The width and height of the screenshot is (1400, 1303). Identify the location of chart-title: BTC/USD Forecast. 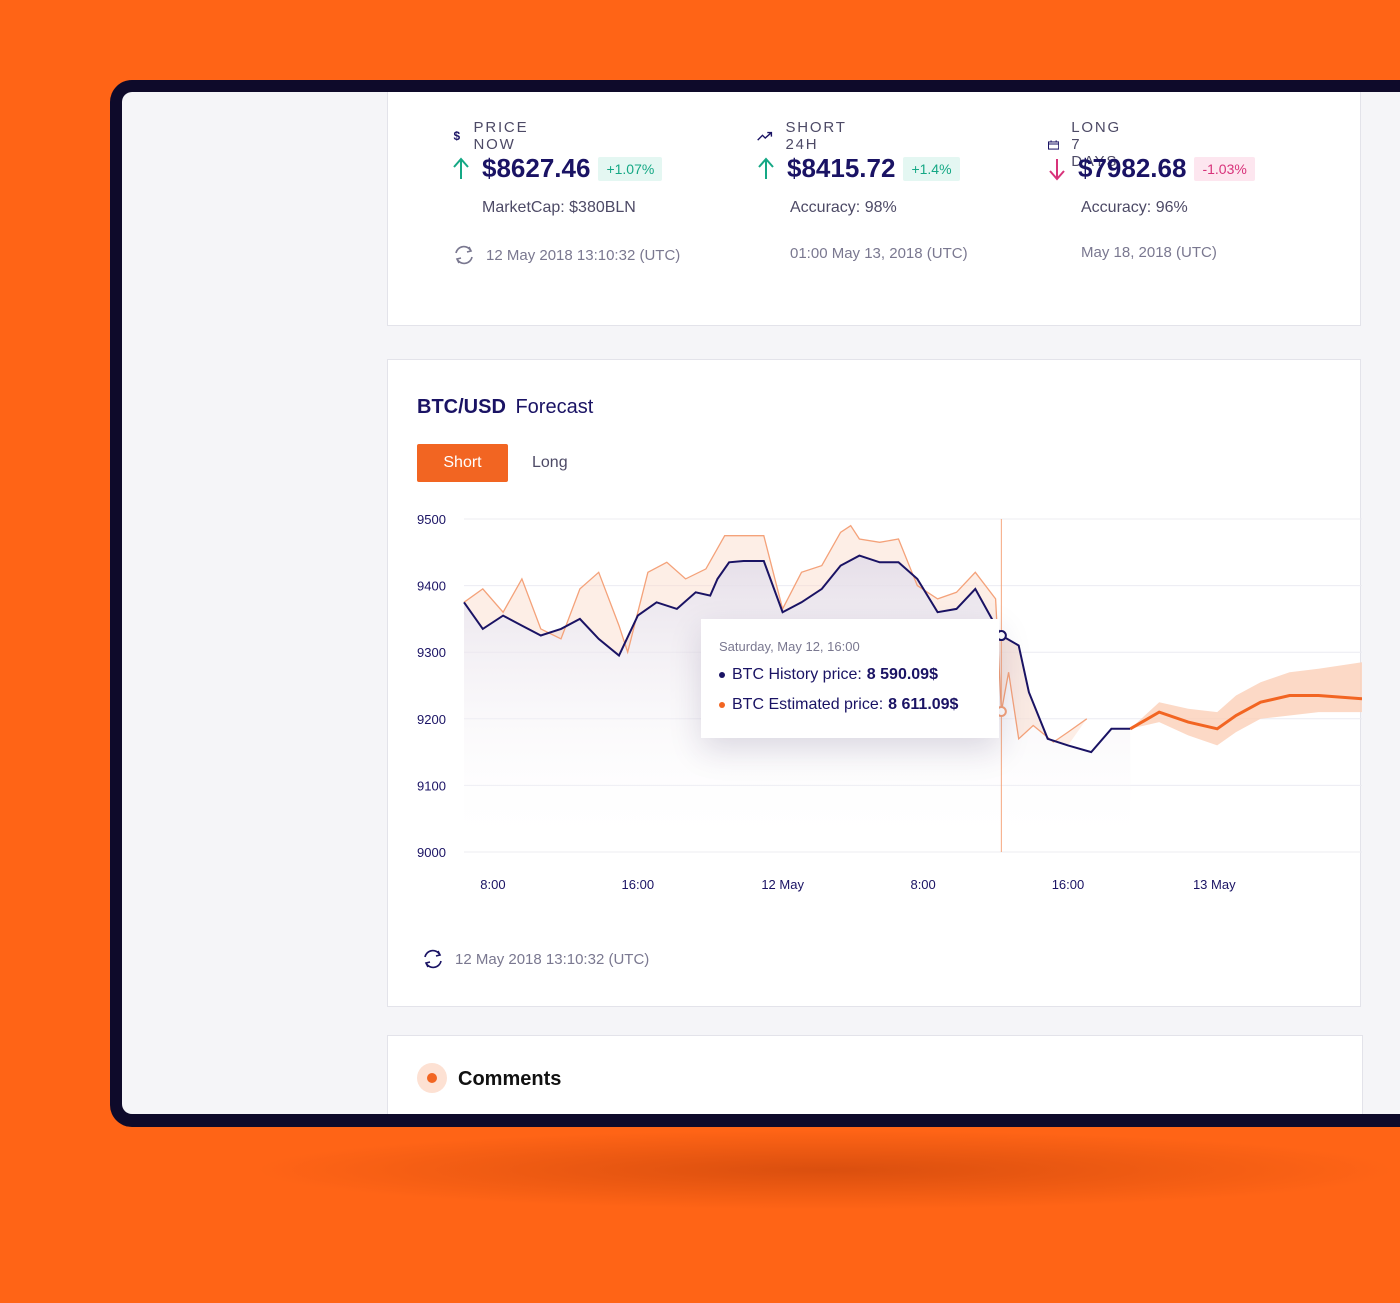
(505, 407).